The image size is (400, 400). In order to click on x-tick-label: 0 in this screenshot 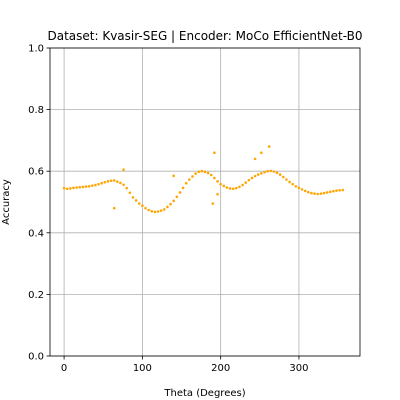, I will do `click(64, 368)`.